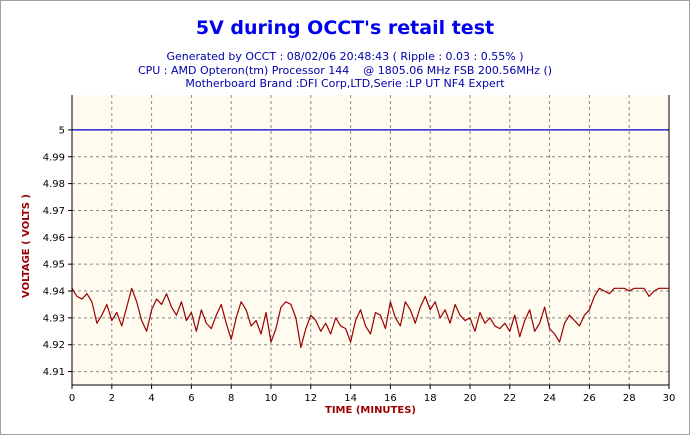 This screenshot has width=690, height=435. I want to click on chart-title: 5V during OCCT's retail test, so click(345, 28).